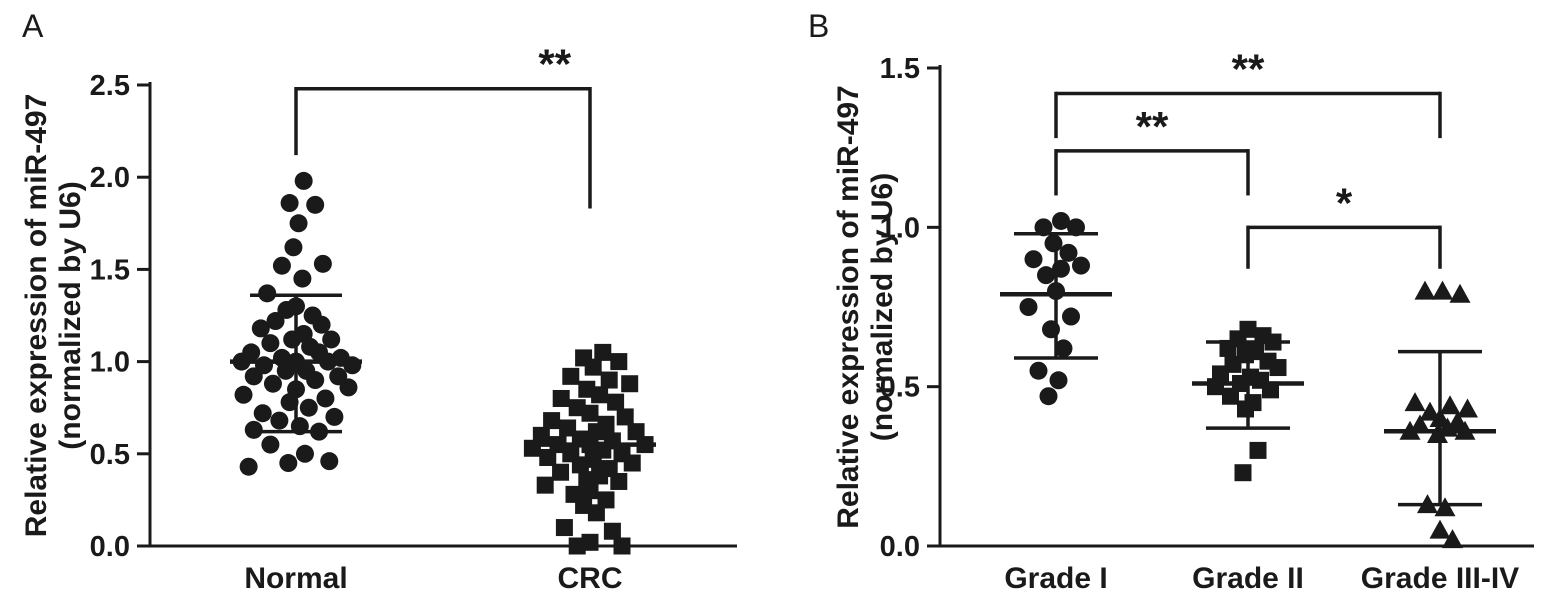 This screenshot has height=600, width=1552. I want to click on significance-label: *, so click(1344, 202).